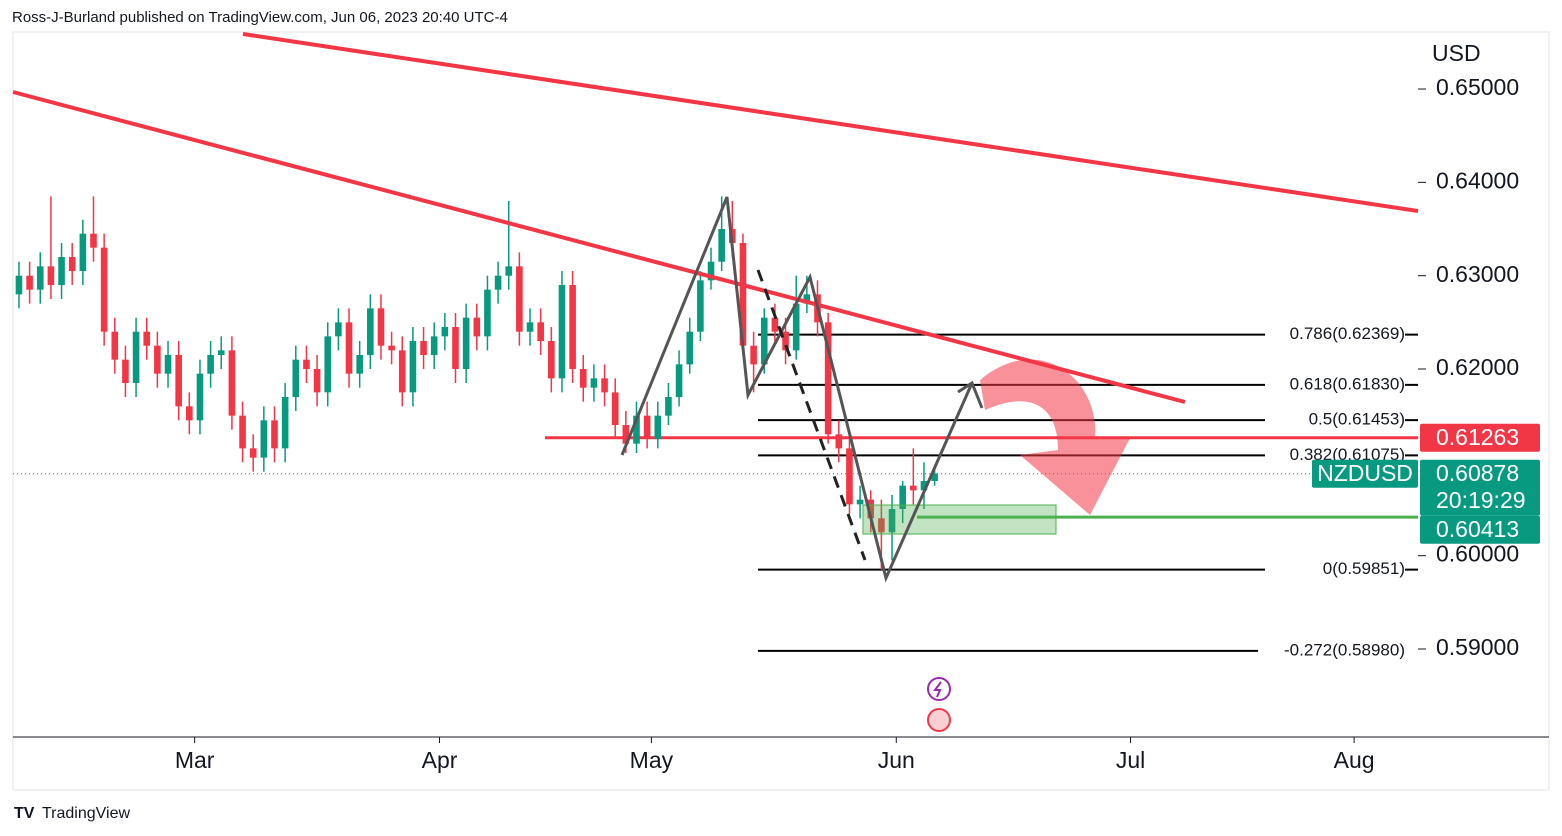 This screenshot has width=1562, height=836. Describe the element at coordinates (1347, 383) in the screenshot. I see `fib-label: 0.618(0.61830)` at that location.